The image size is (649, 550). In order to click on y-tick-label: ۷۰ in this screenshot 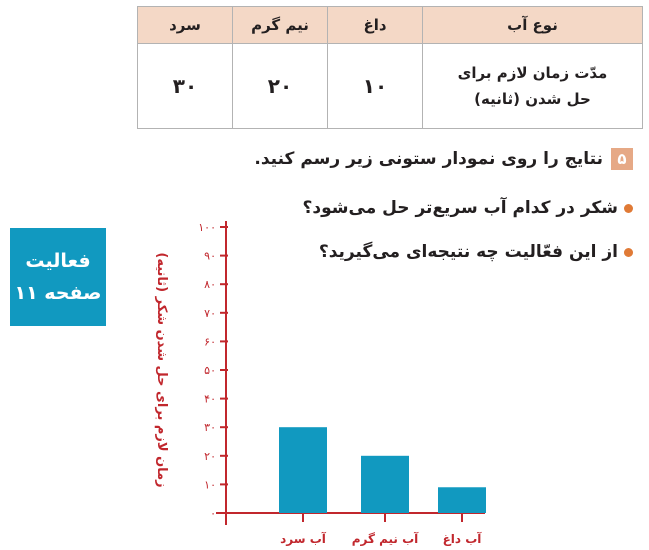, I will do `click(210, 313)`.